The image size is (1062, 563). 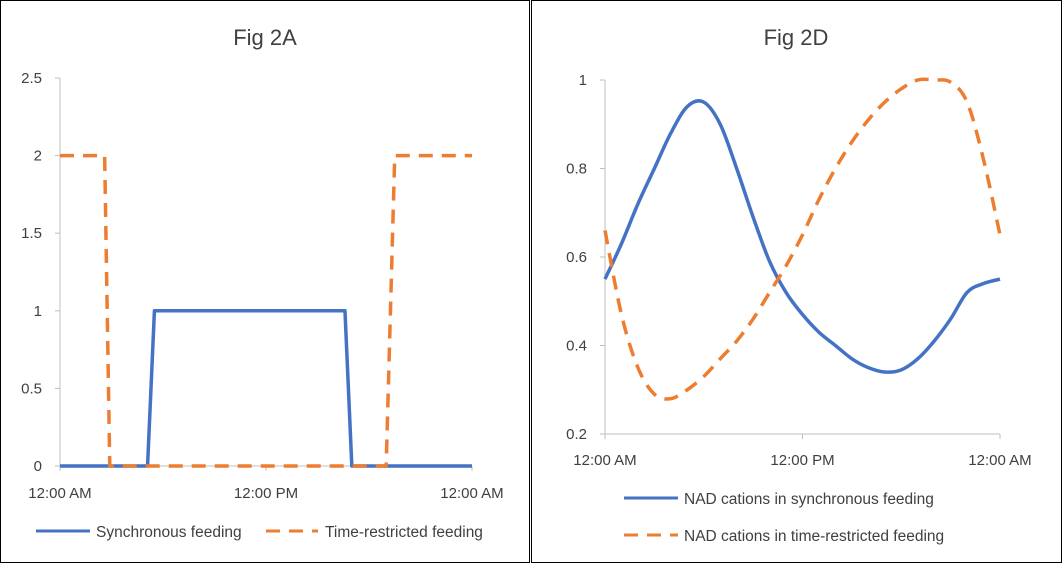 I want to click on legend-label-time-restricted: Time-restricted feeding, so click(x=404, y=532).